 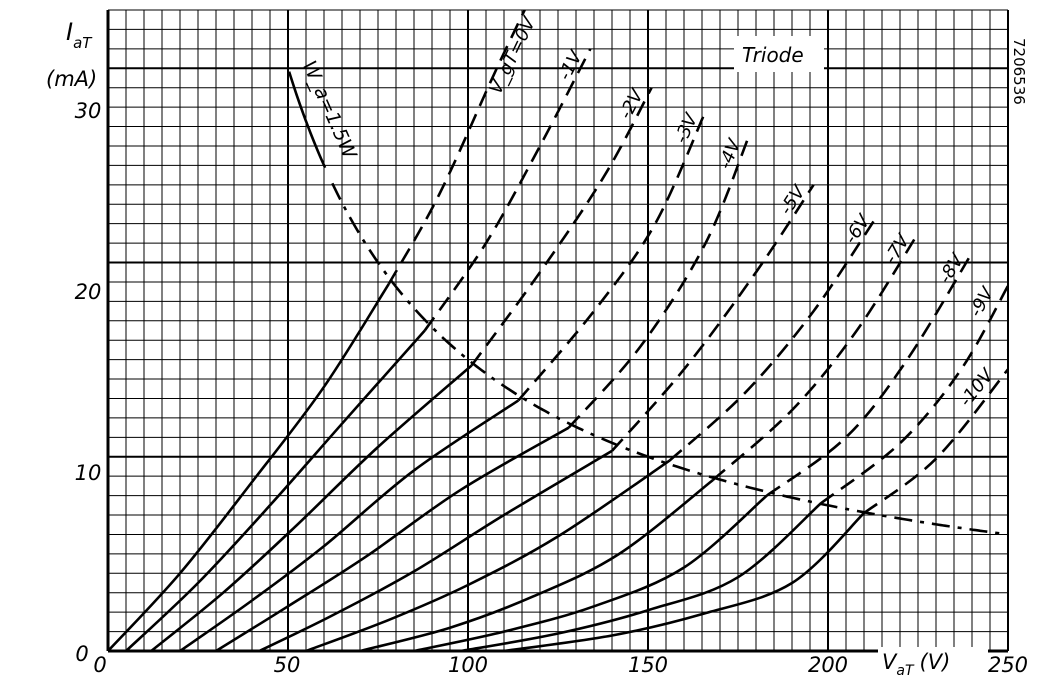 I want to click on y-tick-label: 10, so click(x=88, y=473).